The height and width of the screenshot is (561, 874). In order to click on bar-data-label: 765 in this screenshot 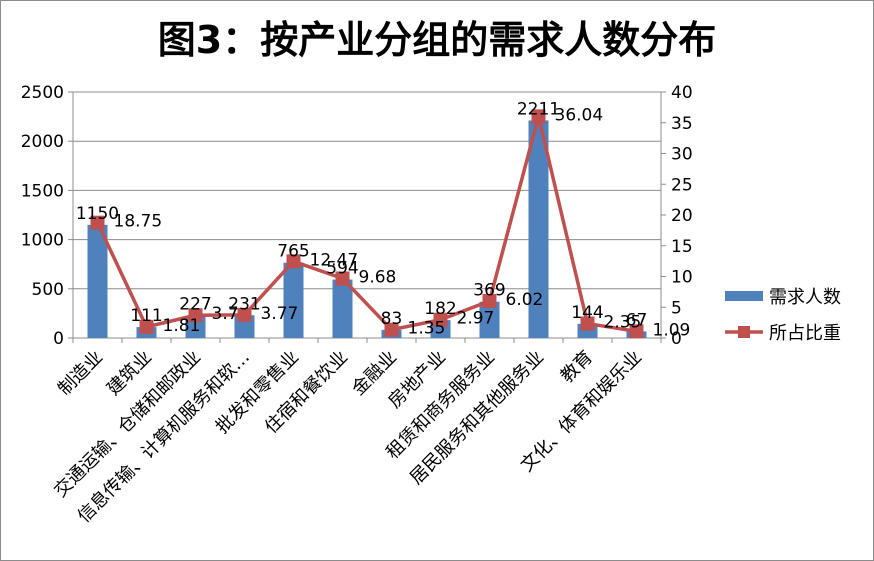, I will do `click(293, 252)`.